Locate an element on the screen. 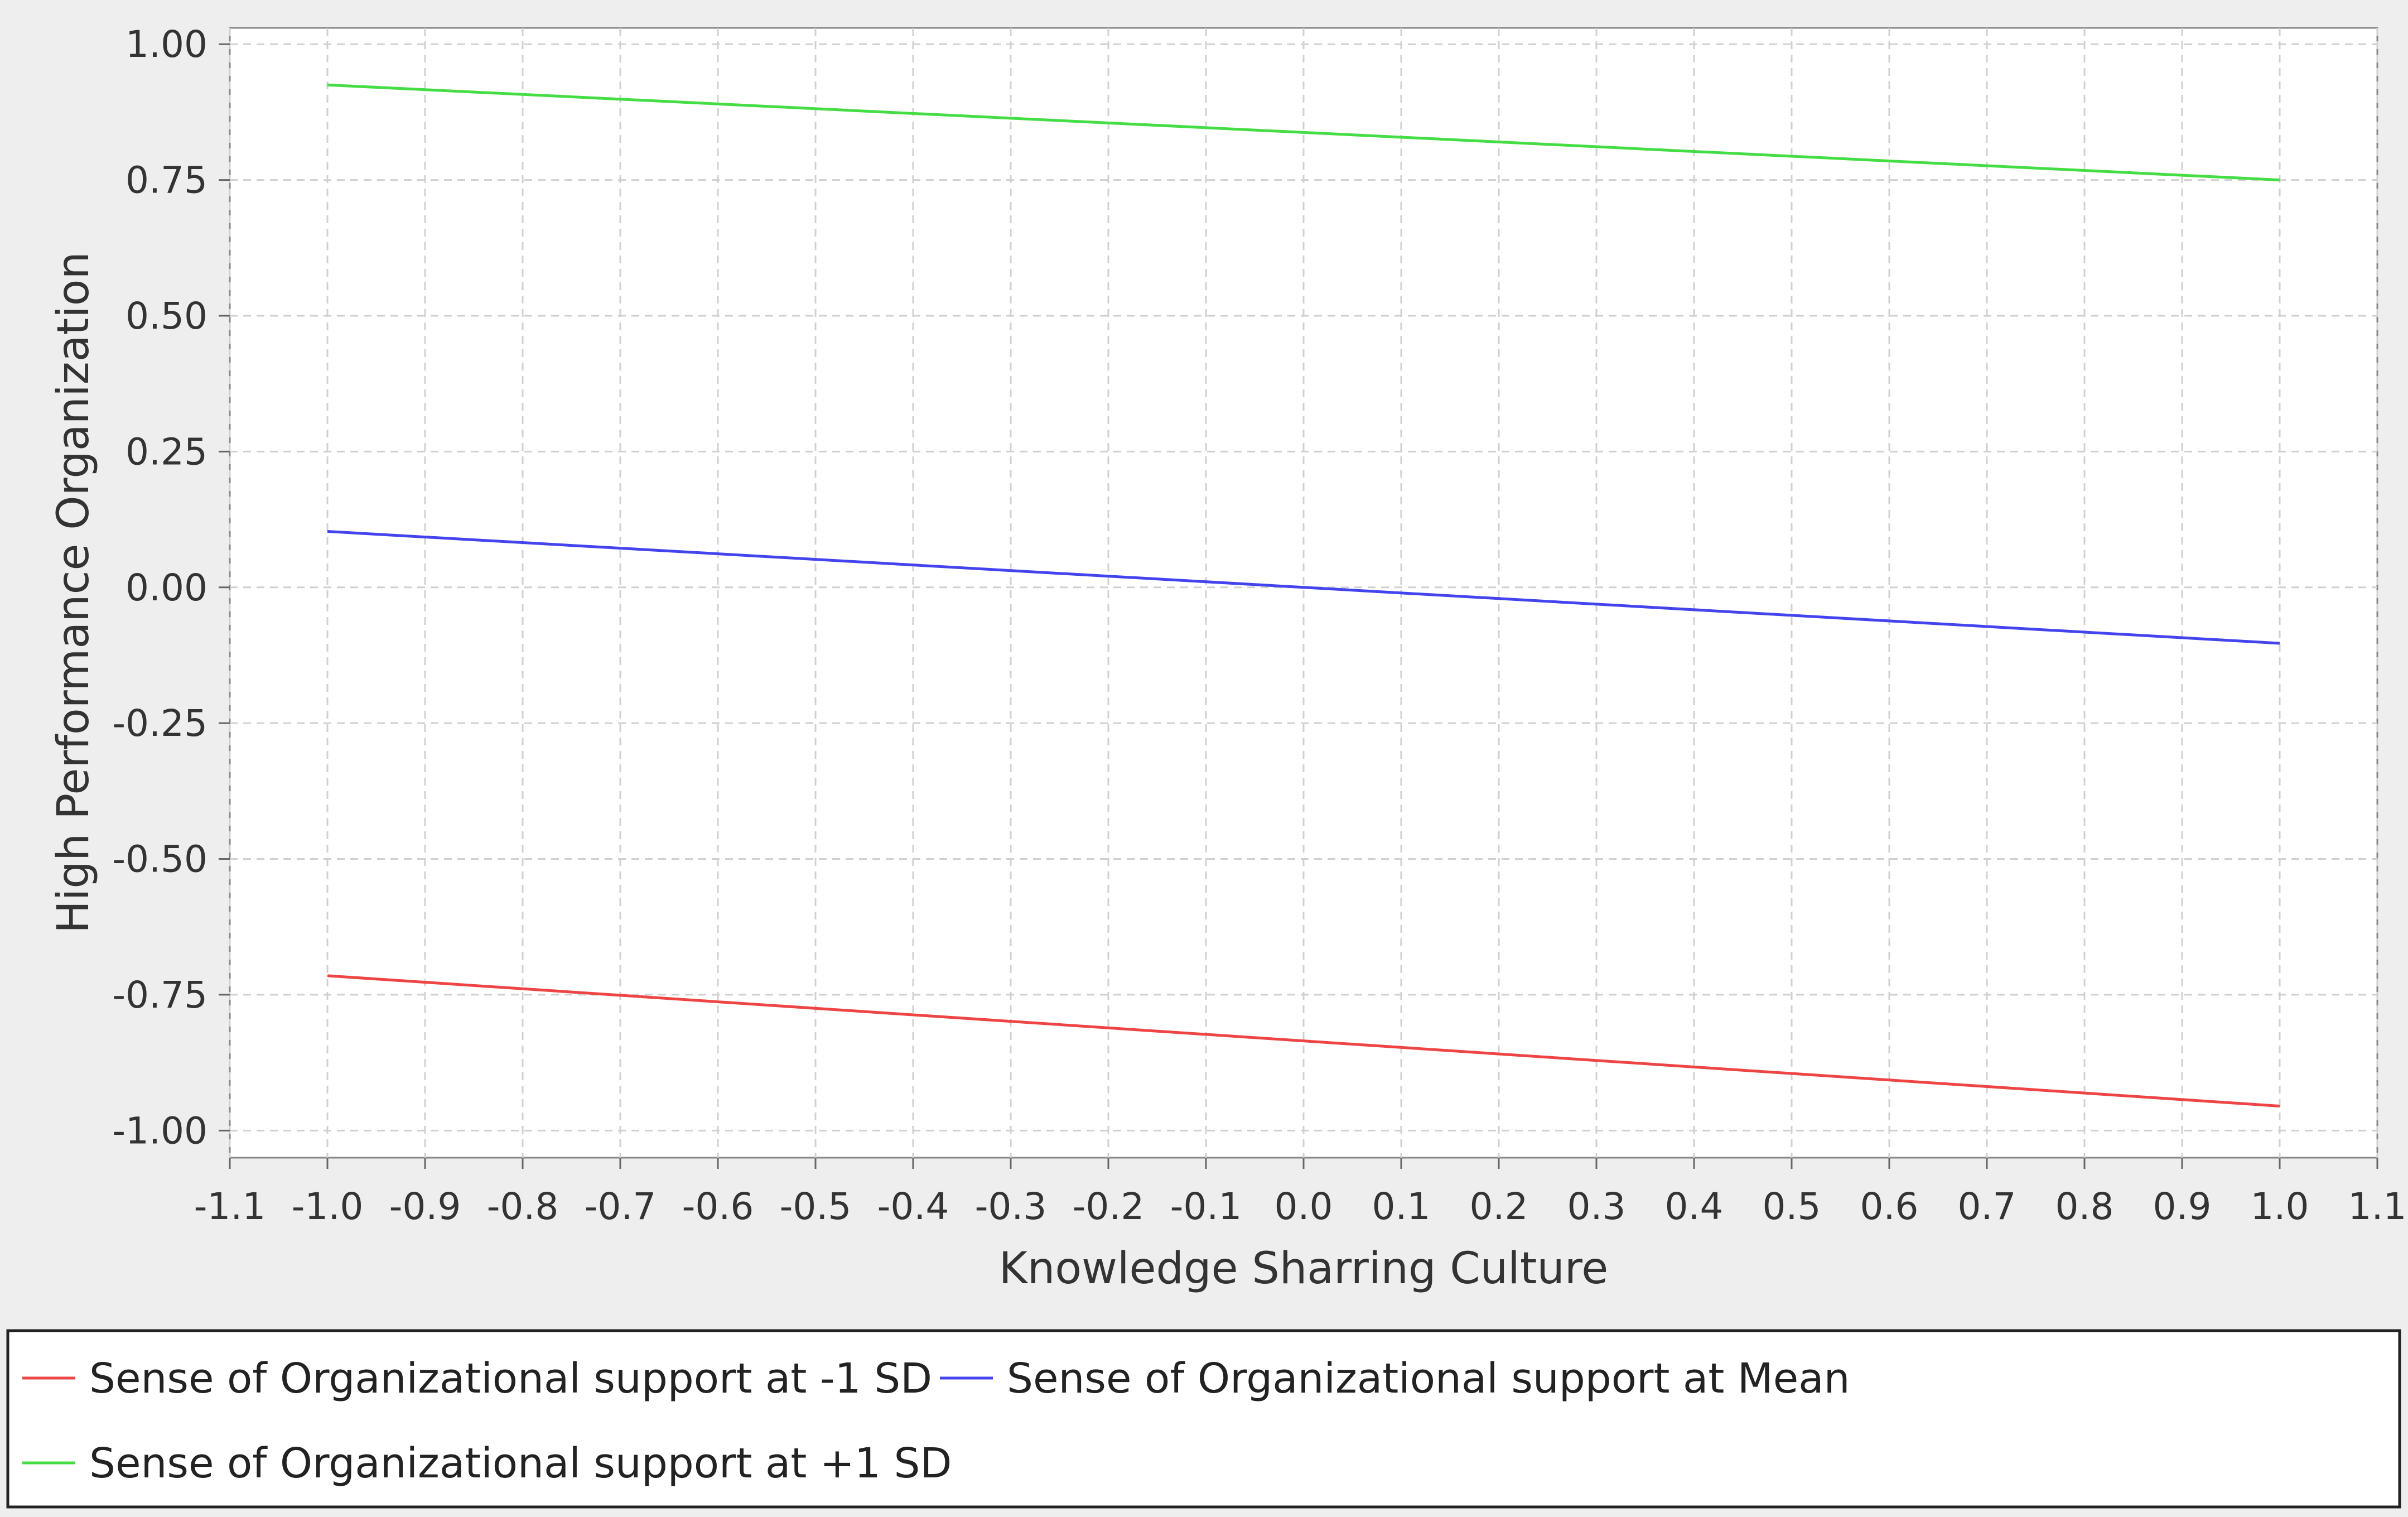  x-tick-label: 0.6 is located at coordinates (1889, 1207).